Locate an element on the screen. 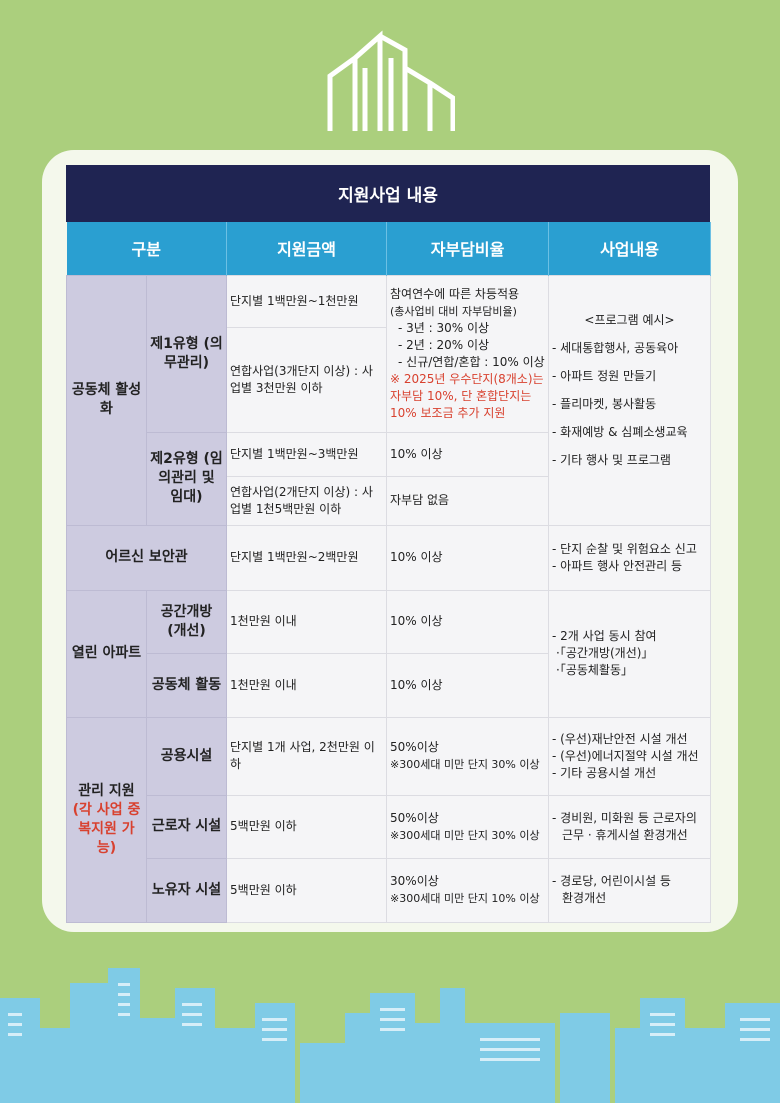 The image size is (780, 1103). amount-cell: 단지별 1백만원~3백만원 is located at coordinates (307, 454).